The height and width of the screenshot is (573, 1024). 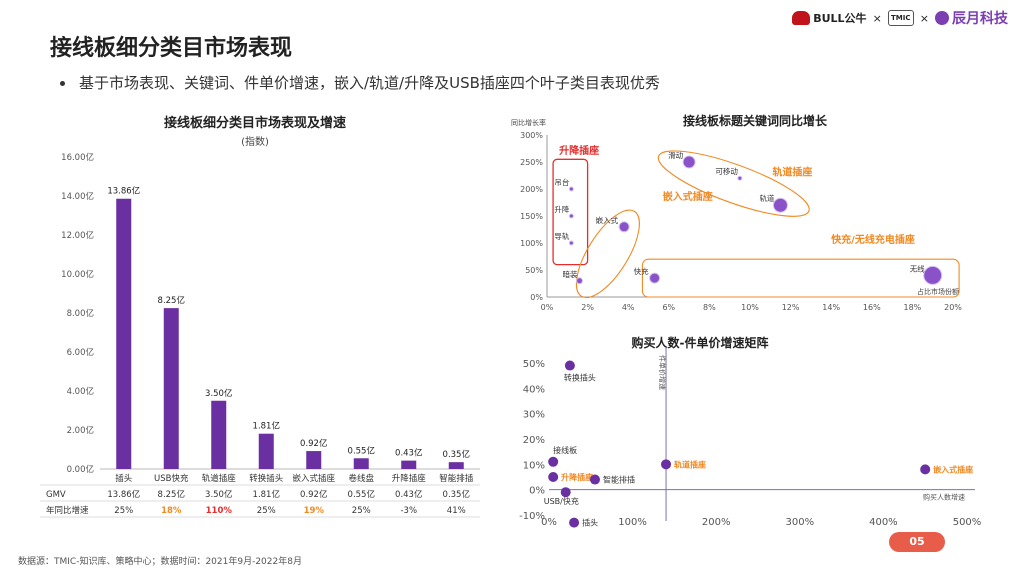 I want to click on keyword-point-label: 暗装, so click(x=569, y=274).